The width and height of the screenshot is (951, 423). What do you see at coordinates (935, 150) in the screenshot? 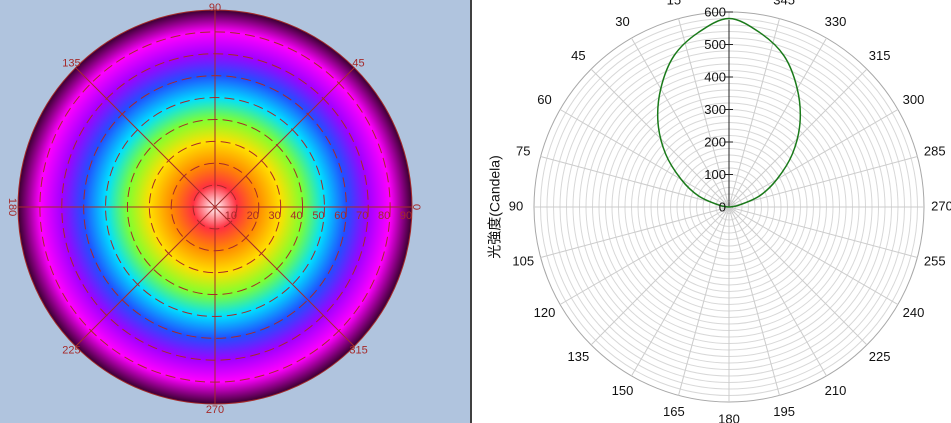
I see `angle-tick-label: 285` at bounding box center [935, 150].